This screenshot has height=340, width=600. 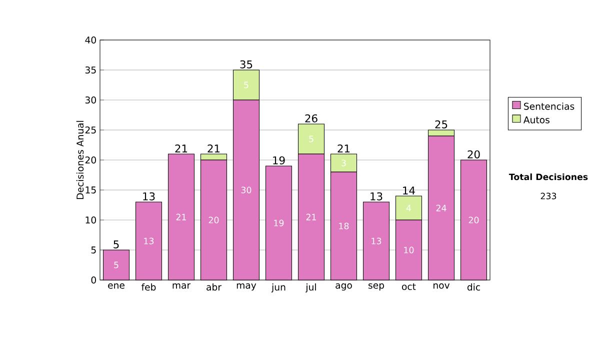 I want to click on x-tick-label: jun, so click(x=278, y=287).